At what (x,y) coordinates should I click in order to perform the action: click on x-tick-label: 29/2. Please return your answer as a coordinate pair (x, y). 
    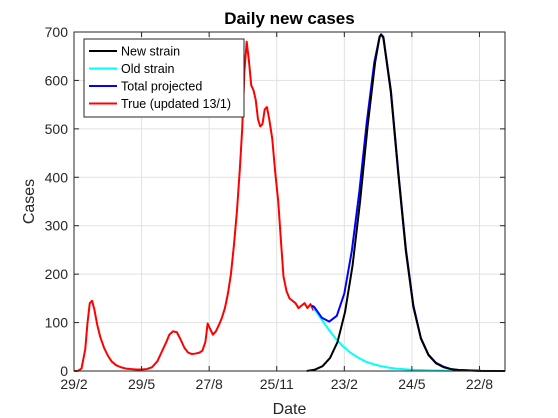
    Looking at the image, I should click on (73, 384).